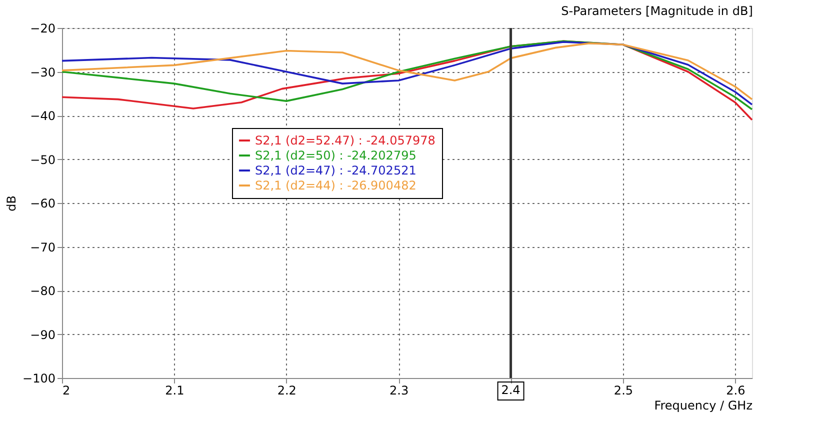 The image size is (813, 439). What do you see at coordinates (399, 391) in the screenshot?
I see `x-tick-label: 2.3` at bounding box center [399, 391].